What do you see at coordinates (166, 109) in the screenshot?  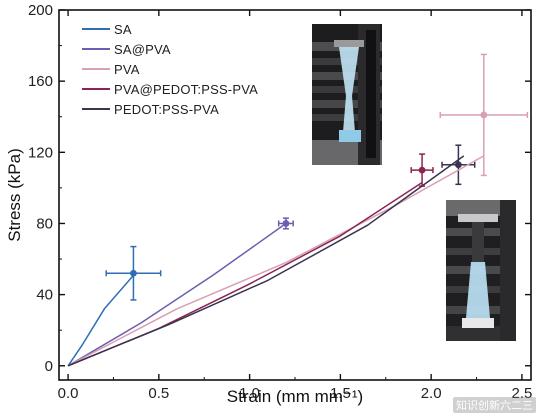 I see `legend-entry-label: PEDOT:PSS-PVA` at bounding box center [166, 109].